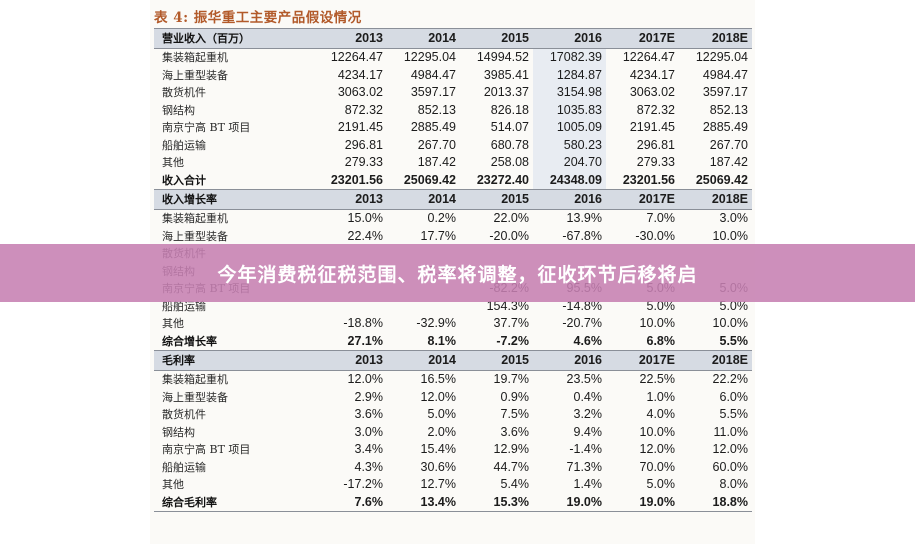 The width and height of the screenshot is (915, 544). Describe the element at coordinates (438, 484) in the screenshot. I see `value-cell: 12.7%` at that location.